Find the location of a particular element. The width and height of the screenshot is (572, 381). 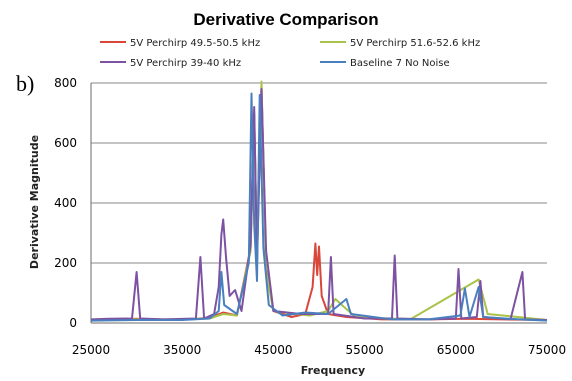

legend-label: 5V Perchirp 51.6-52.6 kHz is located at coordinates (415, 43).